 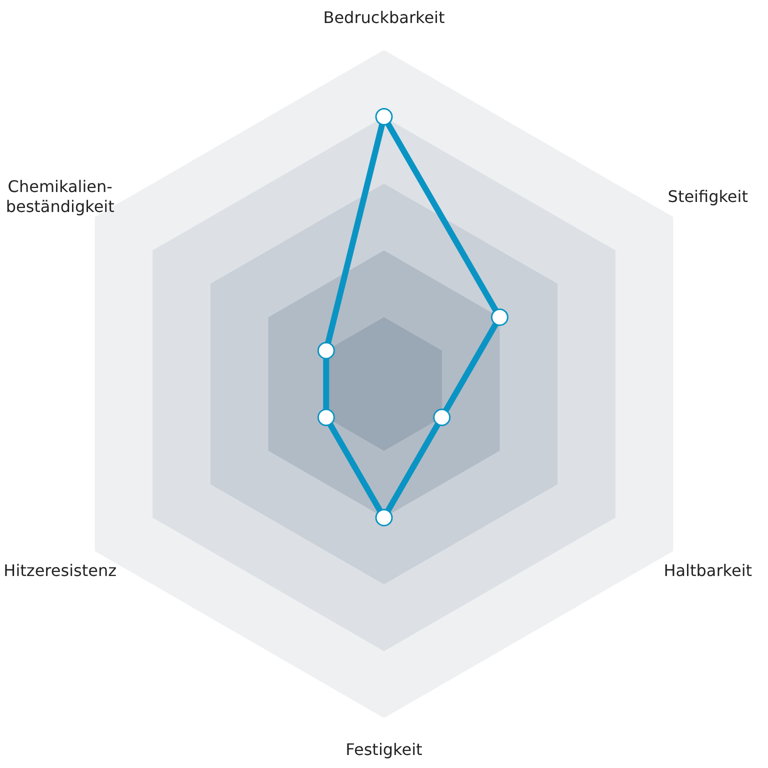 What do you see at coordinates (384, 17) in the screenshot?
I see `spoke-label: Bedruckbarkeit` at bounding box center [384, 17].